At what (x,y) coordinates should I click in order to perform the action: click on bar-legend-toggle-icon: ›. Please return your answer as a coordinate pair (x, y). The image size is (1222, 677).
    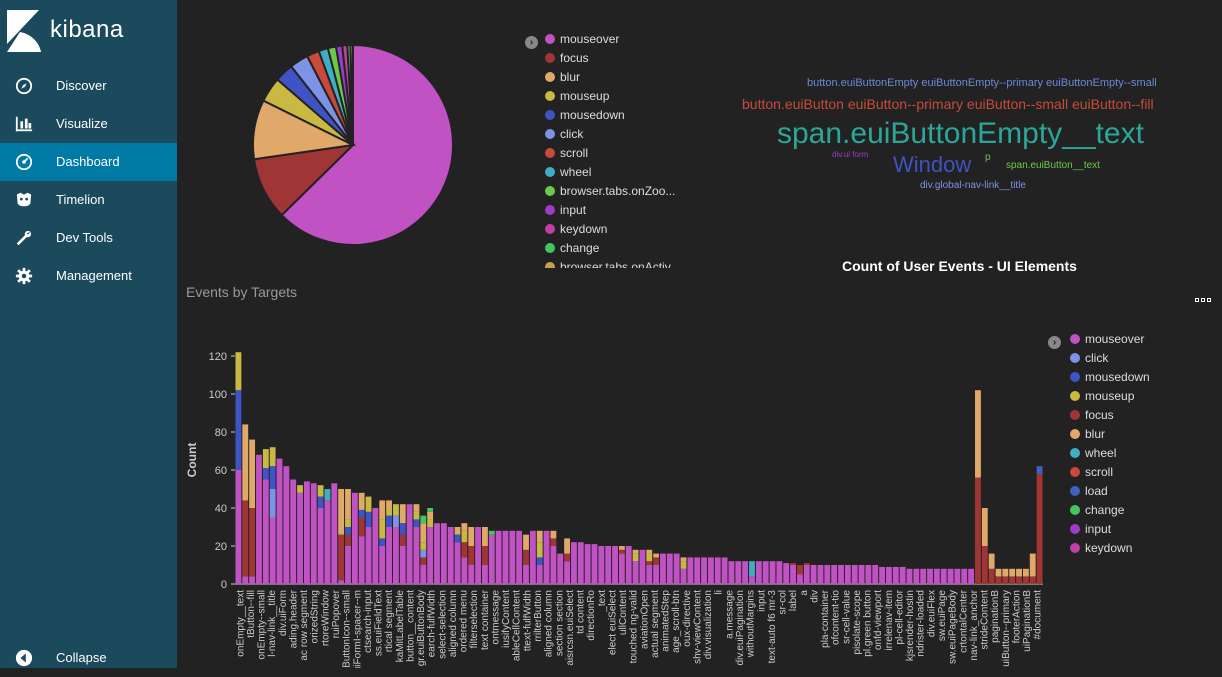
    Looking at the image, I should click on (1054, 342).